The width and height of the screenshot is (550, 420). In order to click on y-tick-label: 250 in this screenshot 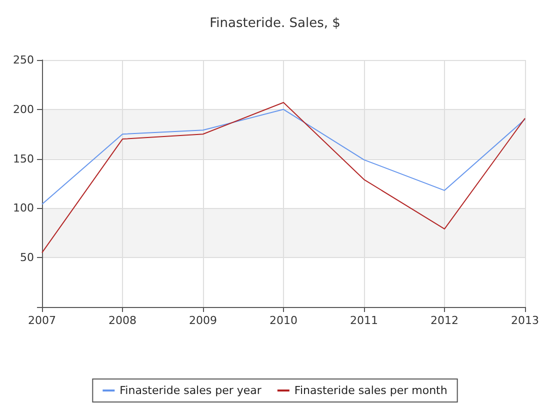, I will do `click(23, 60)`.